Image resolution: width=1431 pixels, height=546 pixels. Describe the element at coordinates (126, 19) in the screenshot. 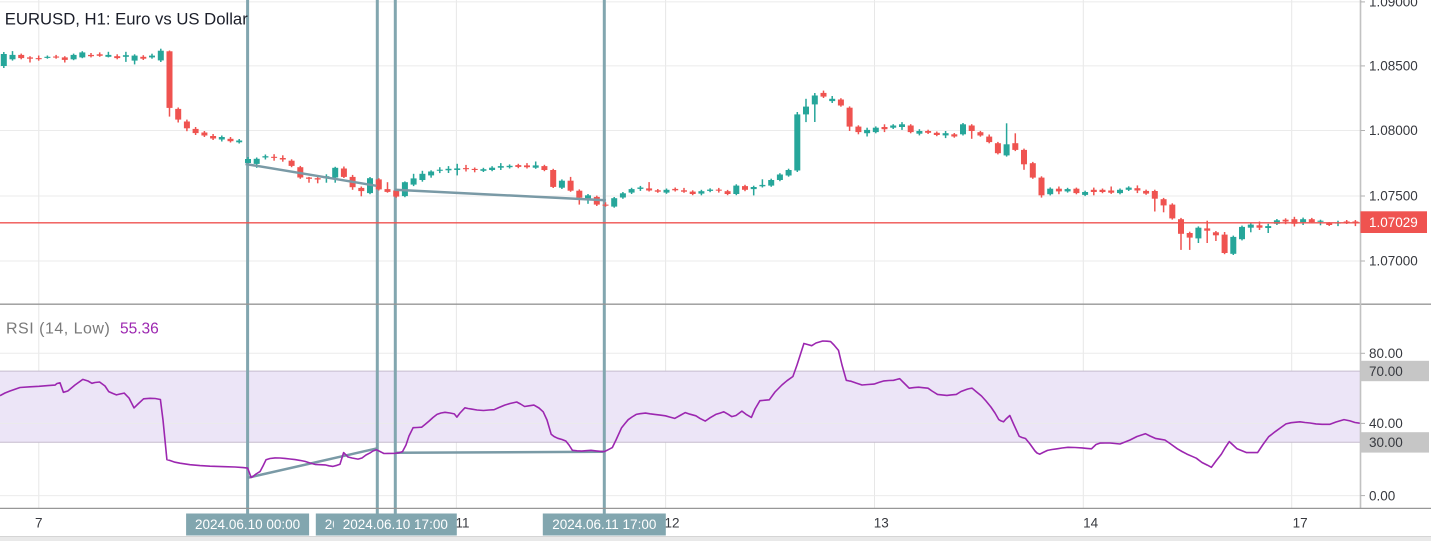

I see `svg-text: EURUSD, H1: Euro vs US Dollar` at that location.